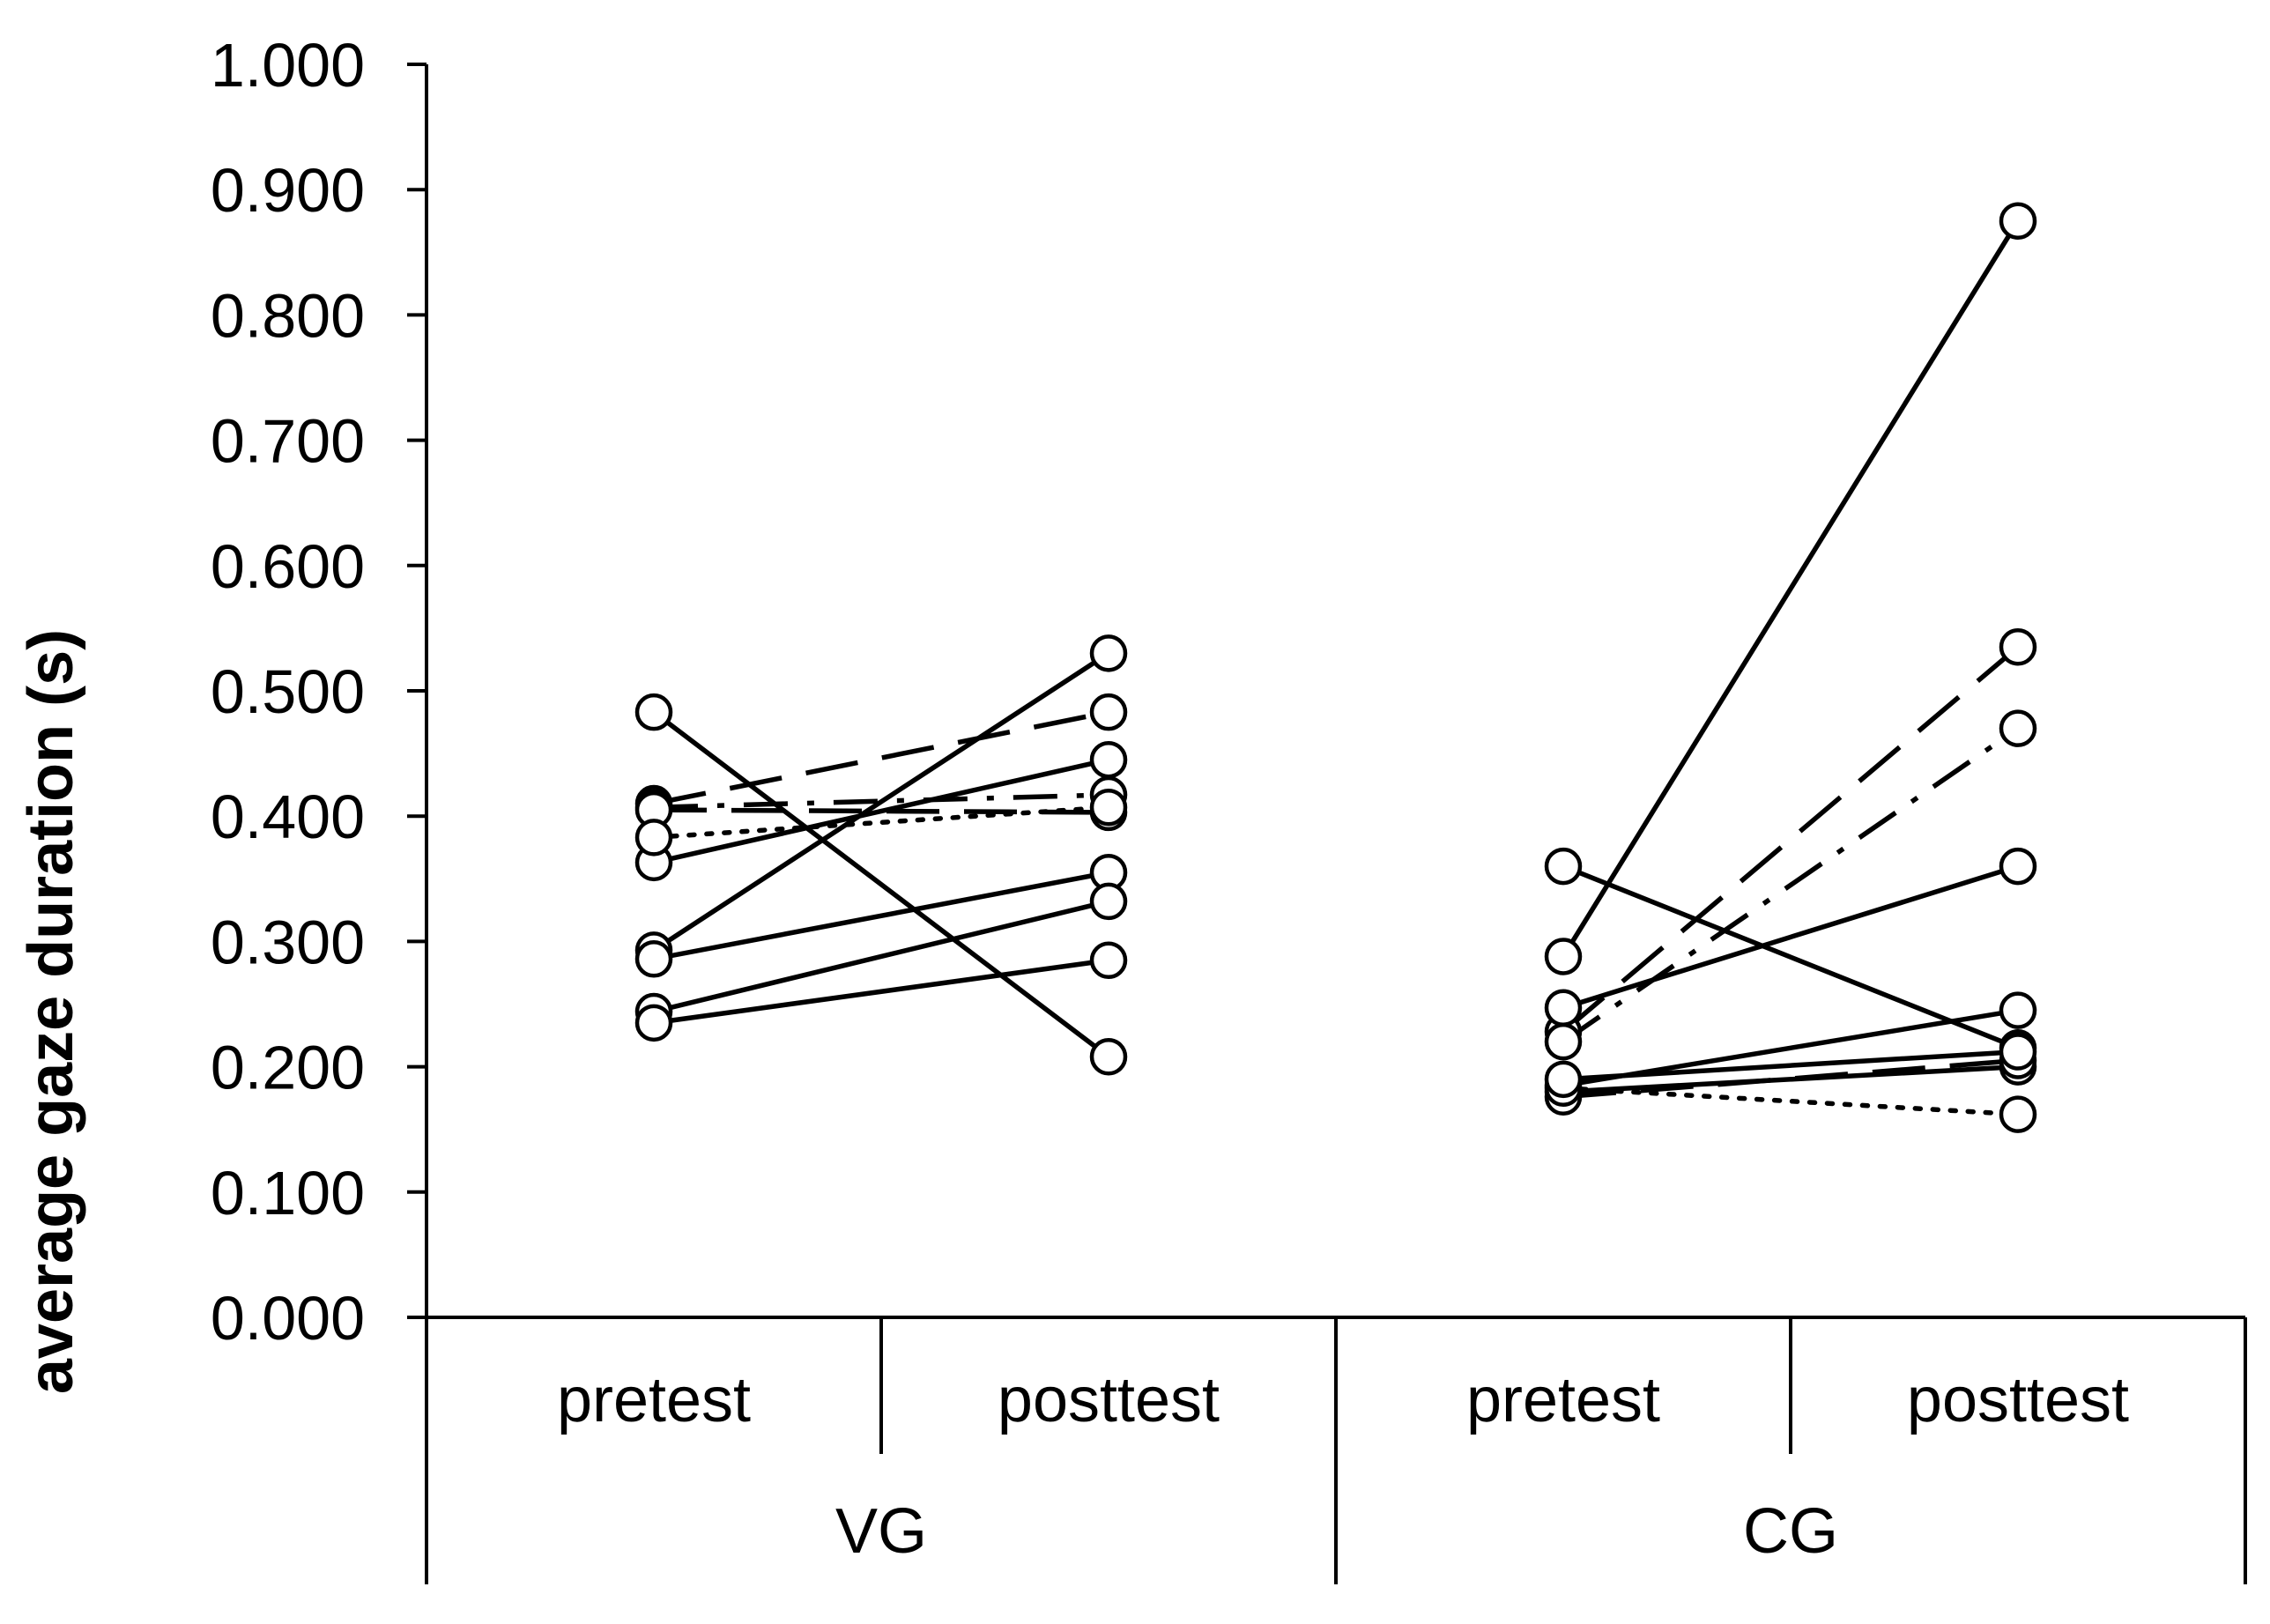  Describe the element at coordinates (288, 1193) in the screenshot. I see `y-tick-label: 0.100` at that location.